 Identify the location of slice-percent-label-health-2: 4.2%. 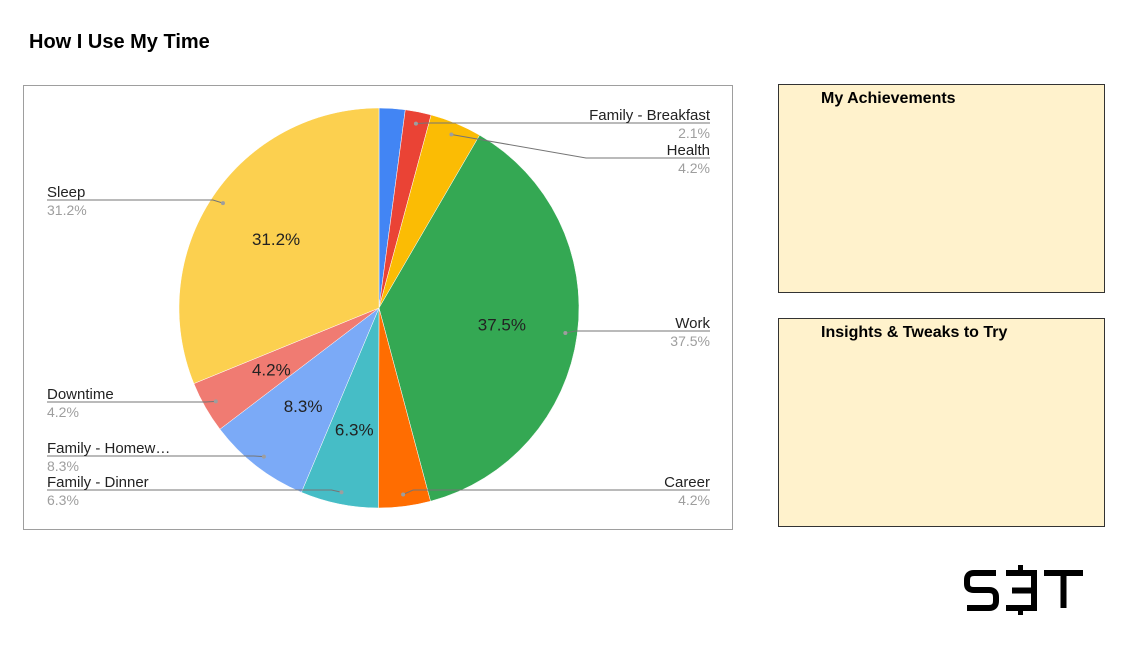
(694, 168).